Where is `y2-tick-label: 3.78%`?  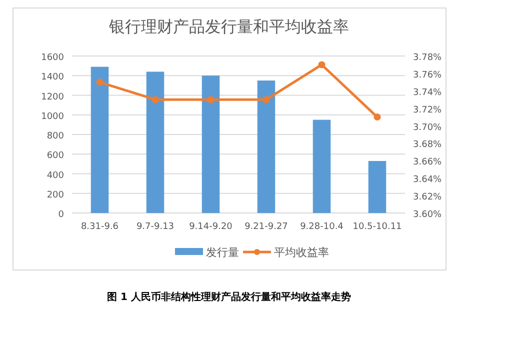 y2-tick-label: 3.78% is located at coordinates (427, 58).